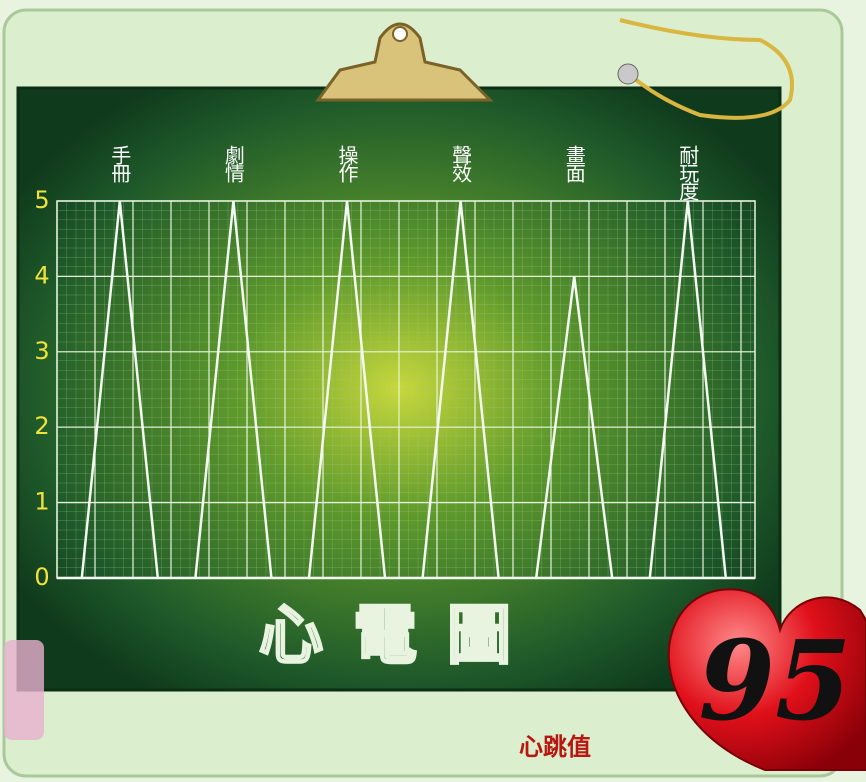 This screenshot has width=866, height=782. What do you see at coordinates (41, 426) in the screenshot?
I see `y-tick-label: 2` at bounding box center [41, 426].